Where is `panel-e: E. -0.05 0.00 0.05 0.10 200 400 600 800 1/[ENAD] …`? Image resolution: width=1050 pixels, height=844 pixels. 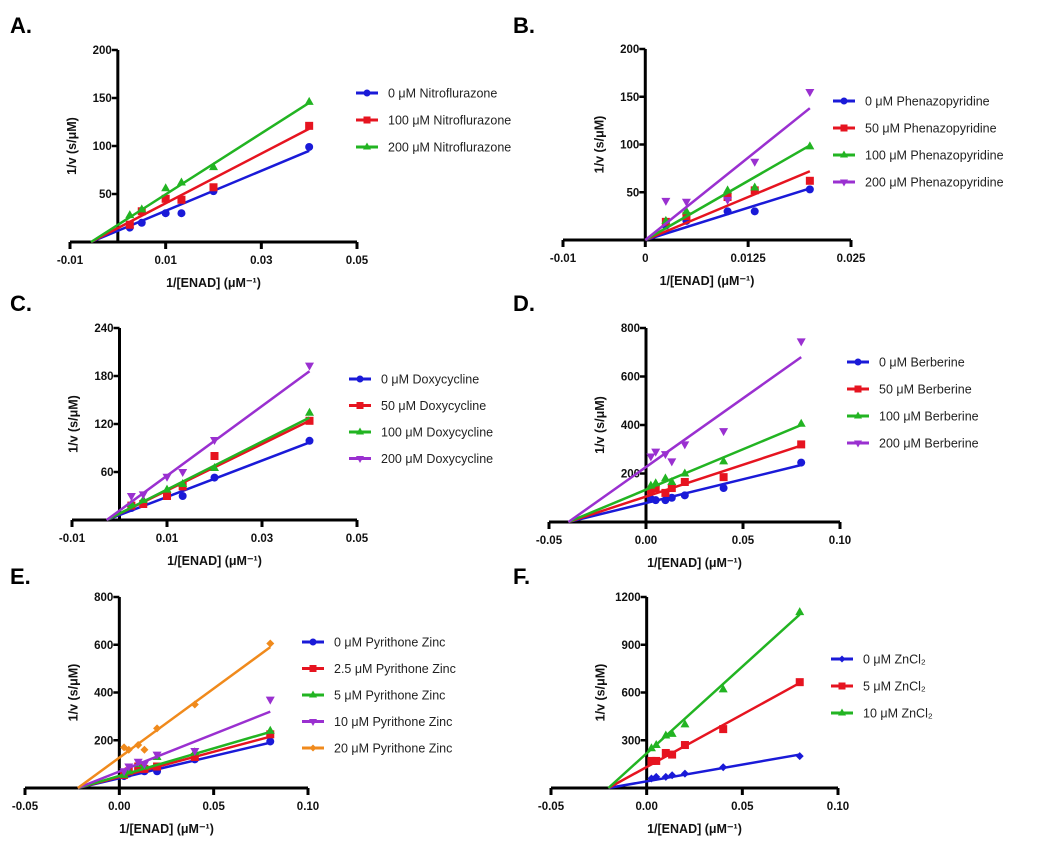 panel-e: E. -0.05 0.00 0.05 0.10 200 400 600 800 1/[ENAD] … is located at coordinates (233, 700).